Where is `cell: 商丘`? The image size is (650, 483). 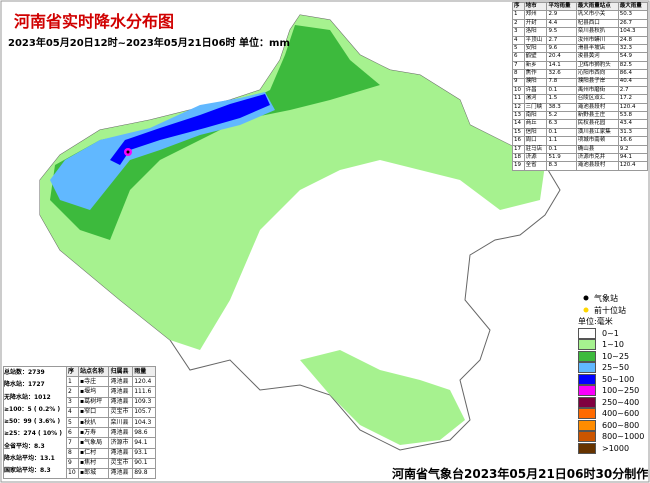
cell: 商丘 is located at coordinates (535, 124).